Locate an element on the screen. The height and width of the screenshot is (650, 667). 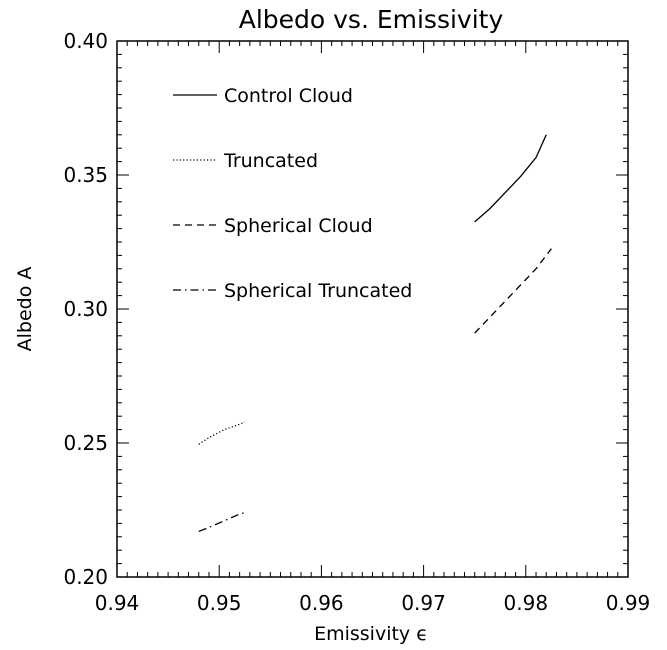
x-tick-label: 0.99 is located at coordinates (628, 603).